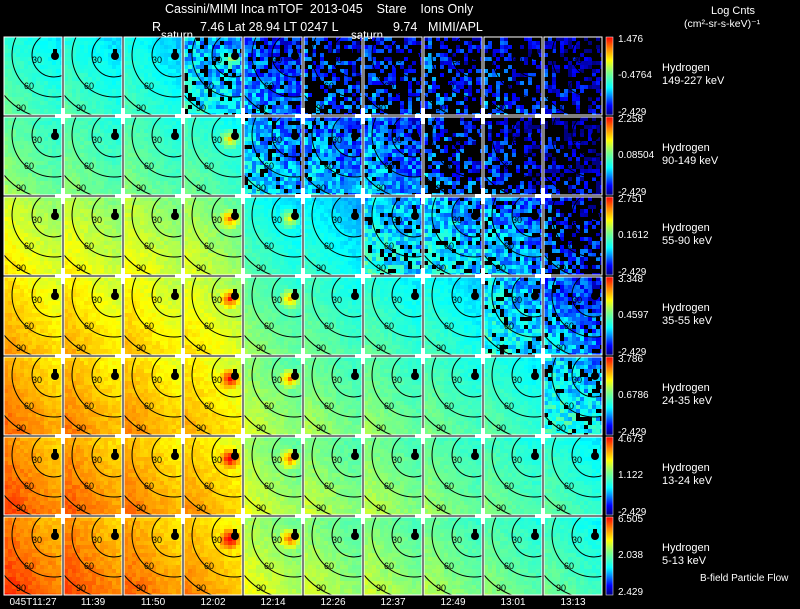 The height and width of the screenshot is (609, 800). What do you see at coordinates (573, 76) in the screenshot?
I see `frame-r0-c9` at bounding box center [573, 76].